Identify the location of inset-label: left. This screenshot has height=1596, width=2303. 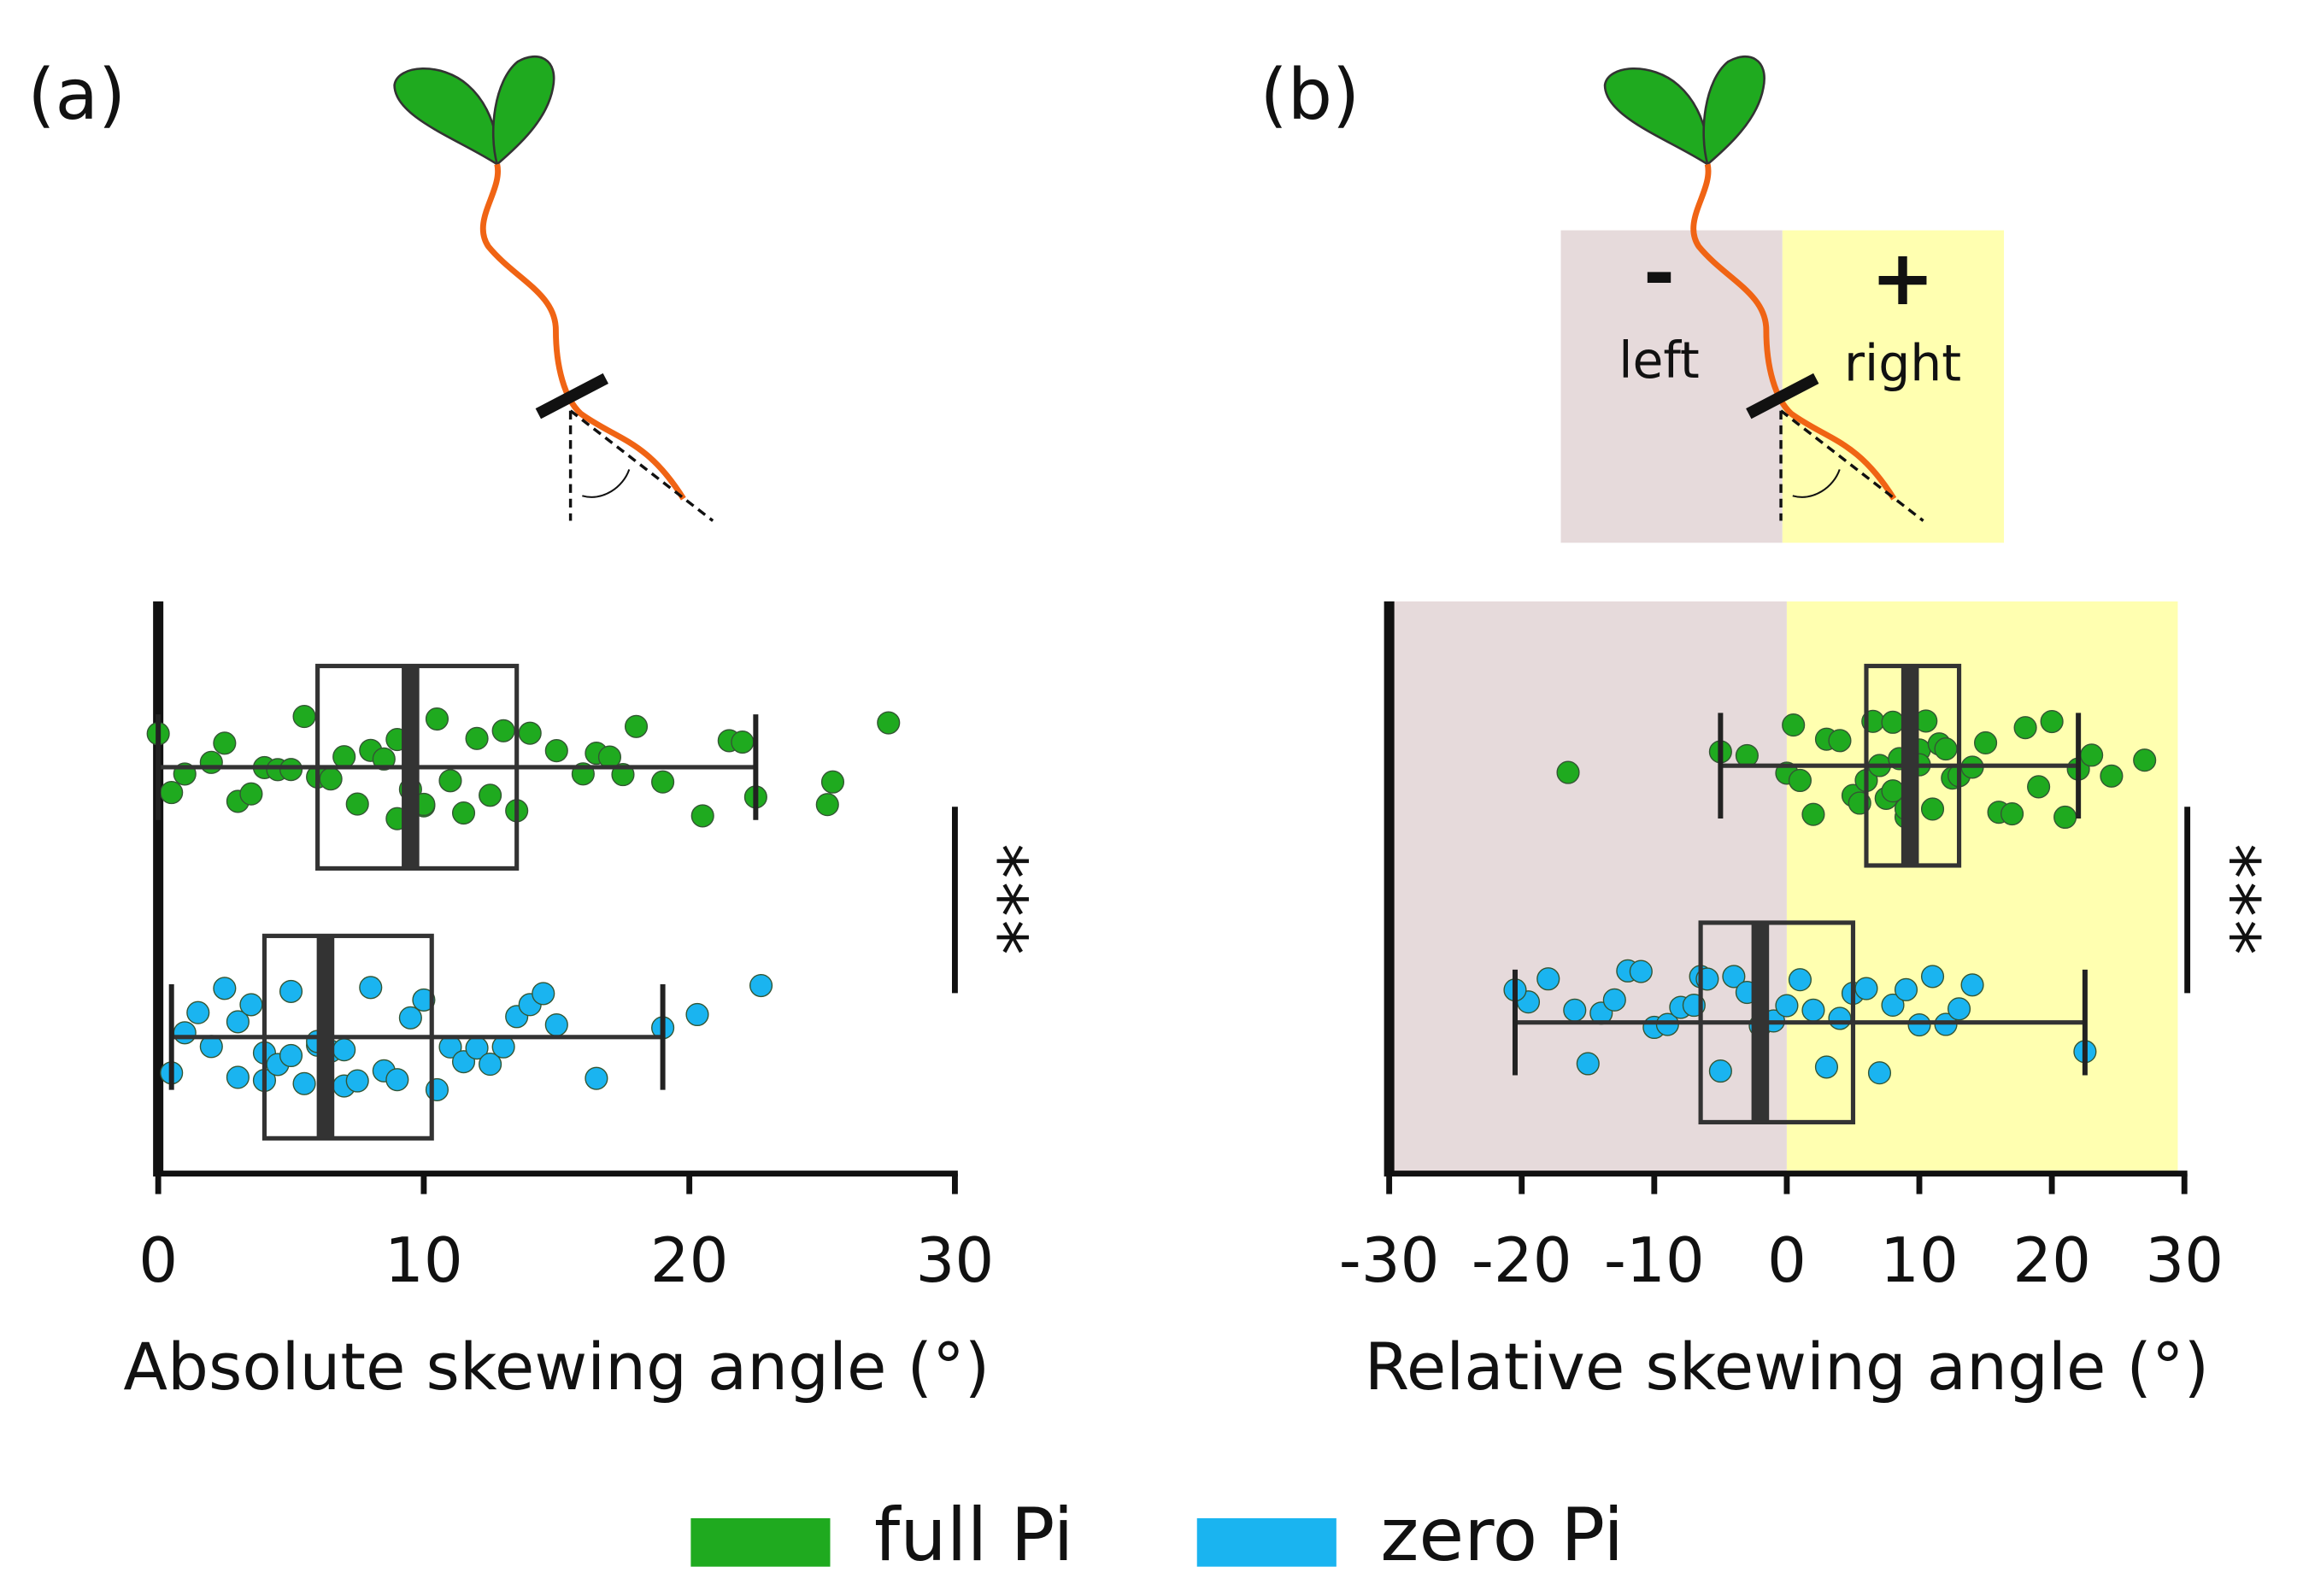
(1659, 361).